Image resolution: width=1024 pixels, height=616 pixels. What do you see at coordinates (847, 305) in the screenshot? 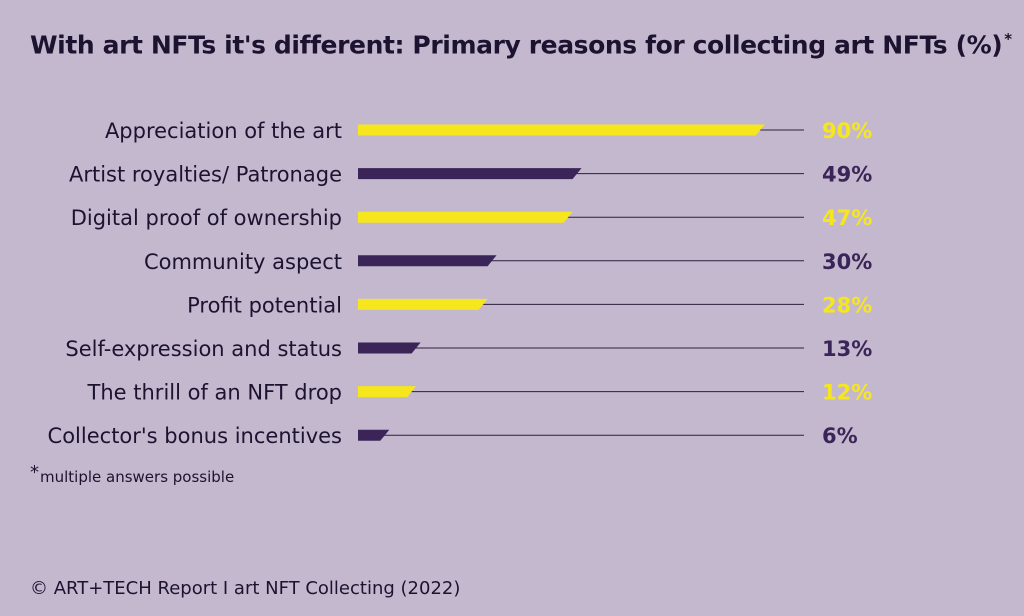
I see `value-label: 28%` at bounding box center [847, 305].